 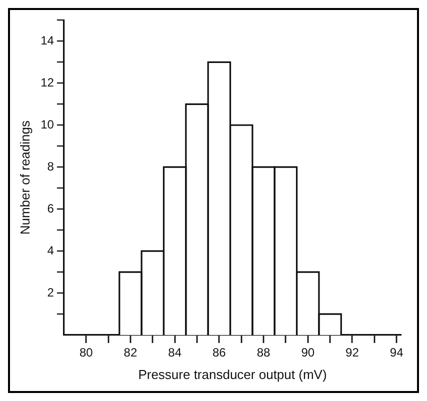 What do you see at coordinates (308, 353) in the screenshot?
I see `x-tick-label: 90` at bounding box center [308, 353].